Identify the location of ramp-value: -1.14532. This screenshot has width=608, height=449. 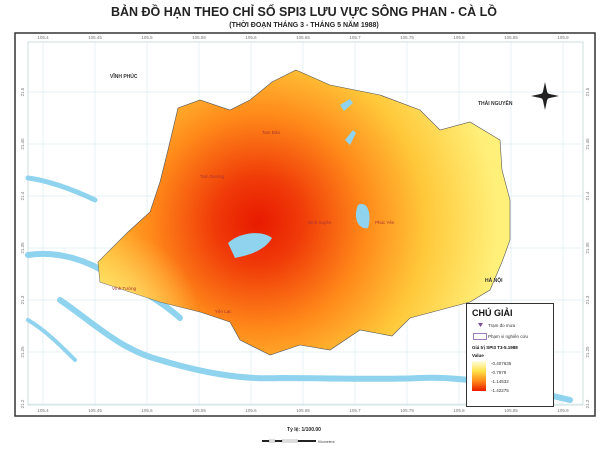
(500, 381).